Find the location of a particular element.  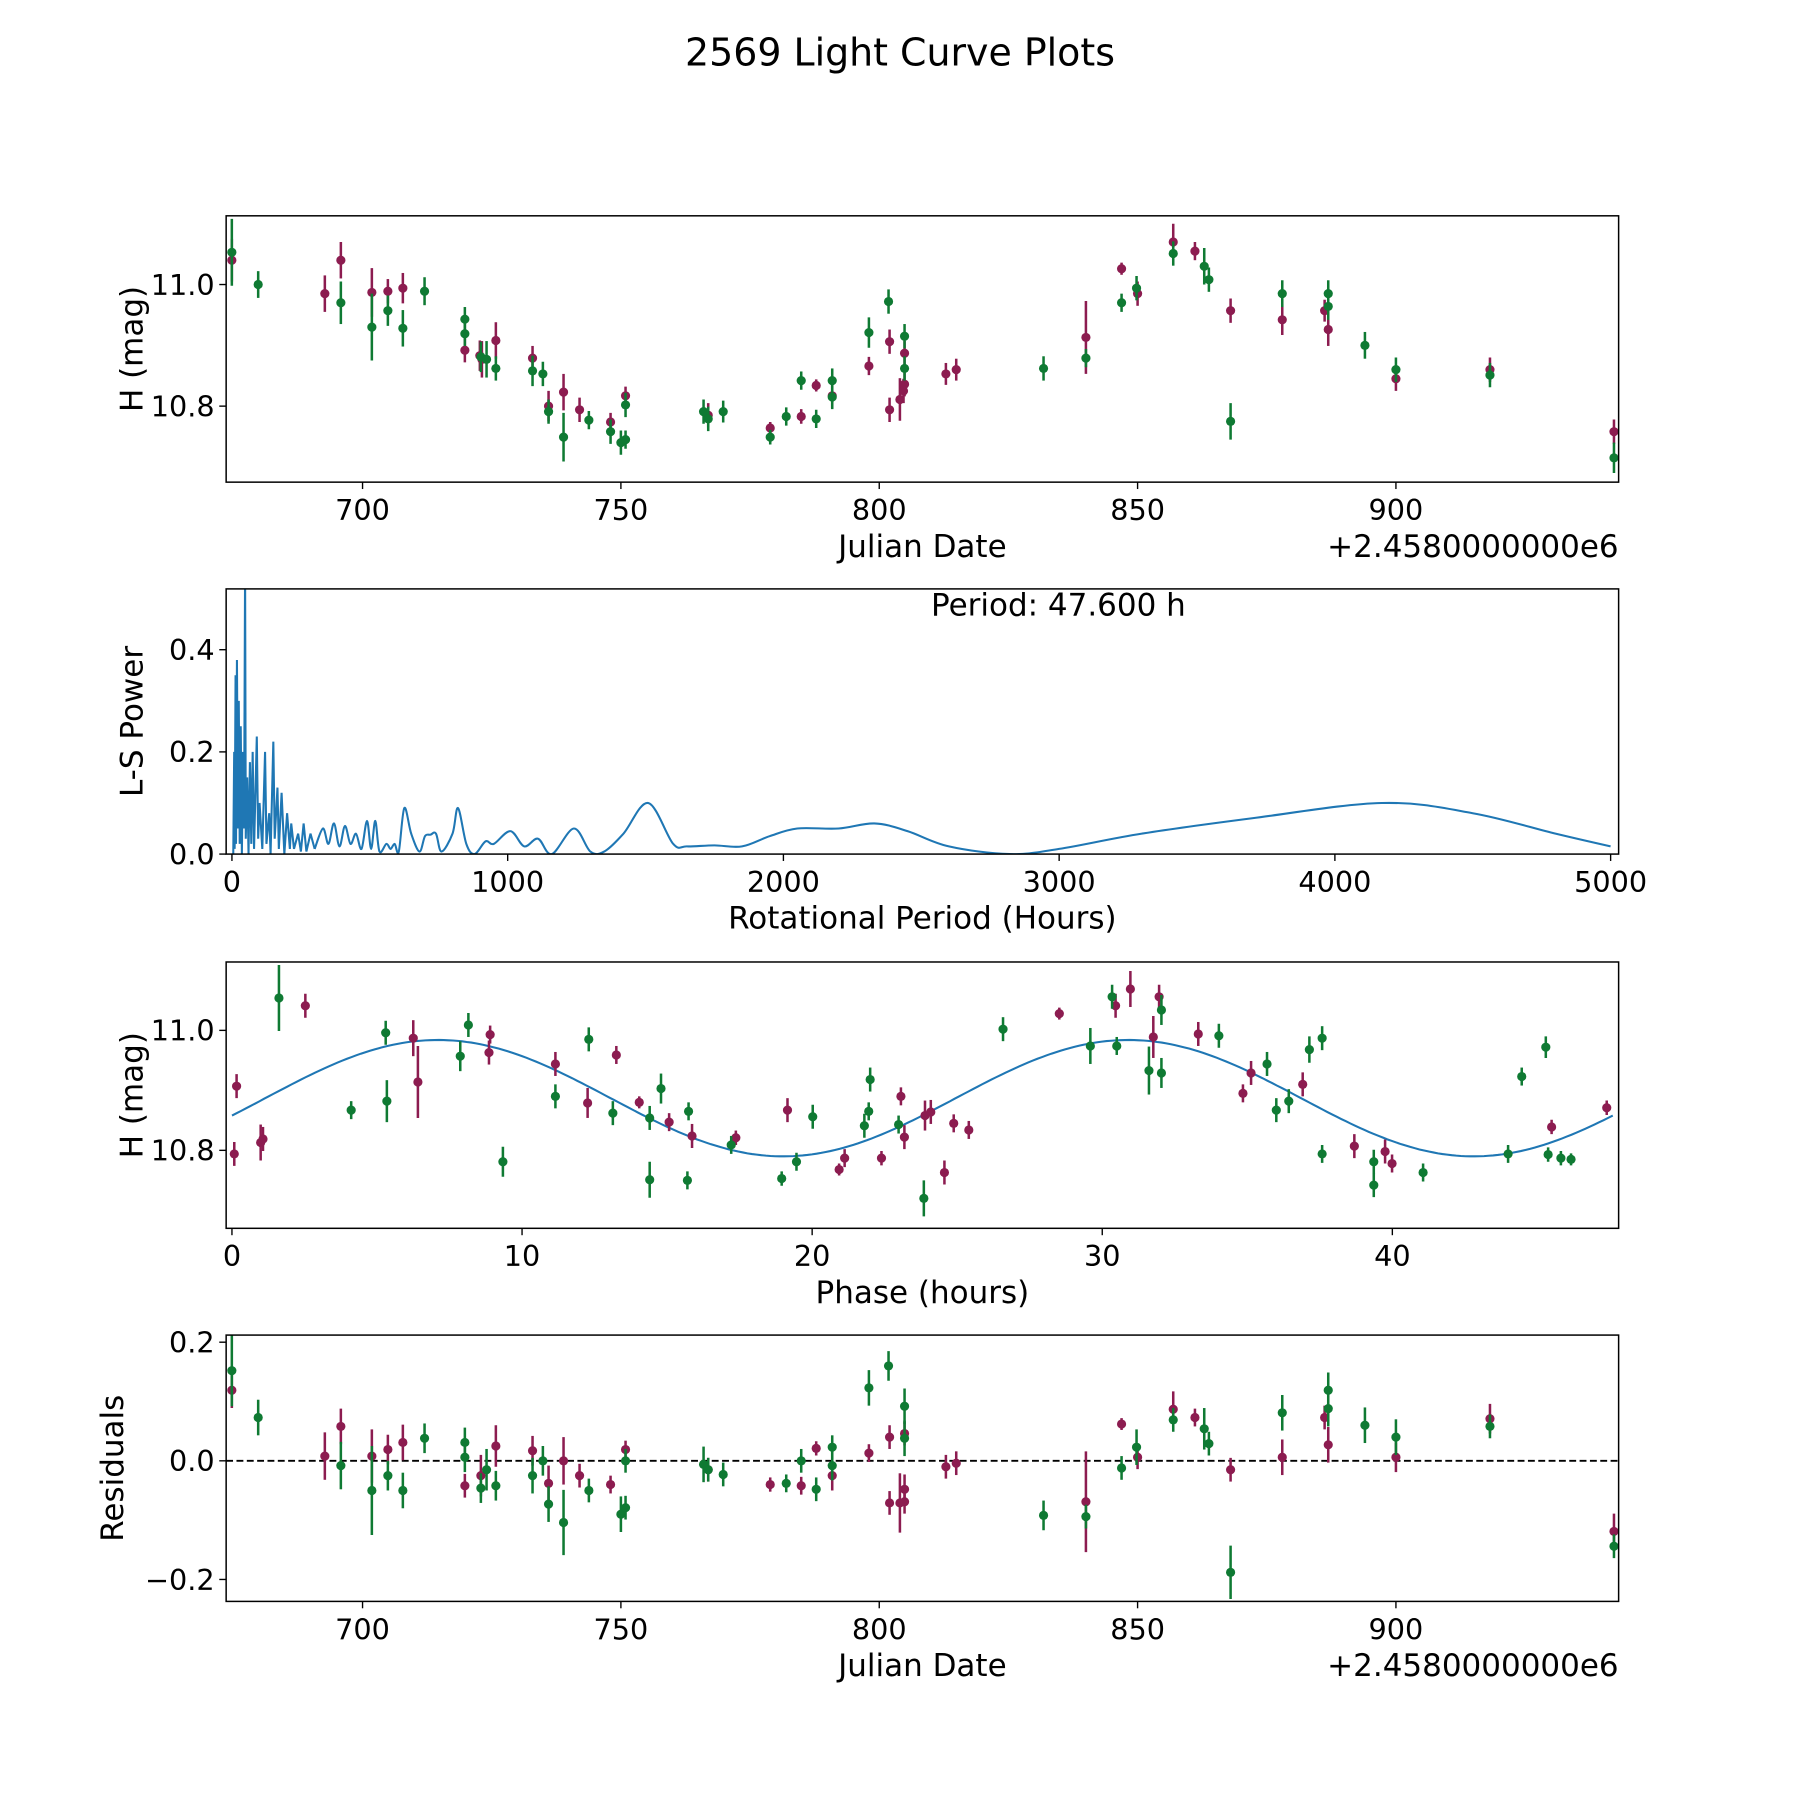

periodogram-line-short-periods is located at coordinates (274, 721).